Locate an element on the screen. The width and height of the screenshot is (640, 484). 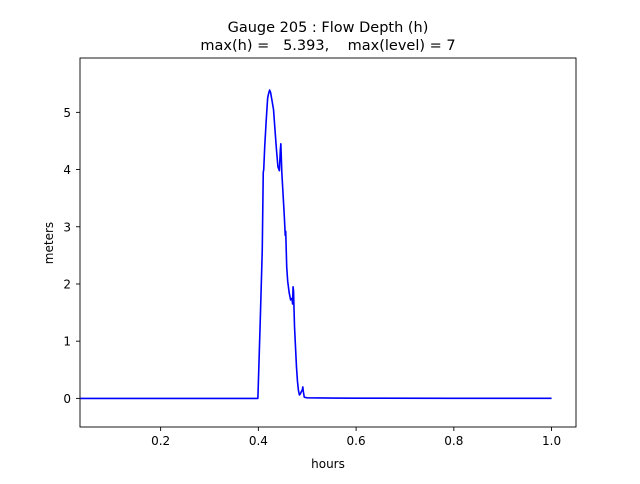
chart-title-line-1: Gauge 205 : Flow Depth (h) is located at coordinates (328, 28).